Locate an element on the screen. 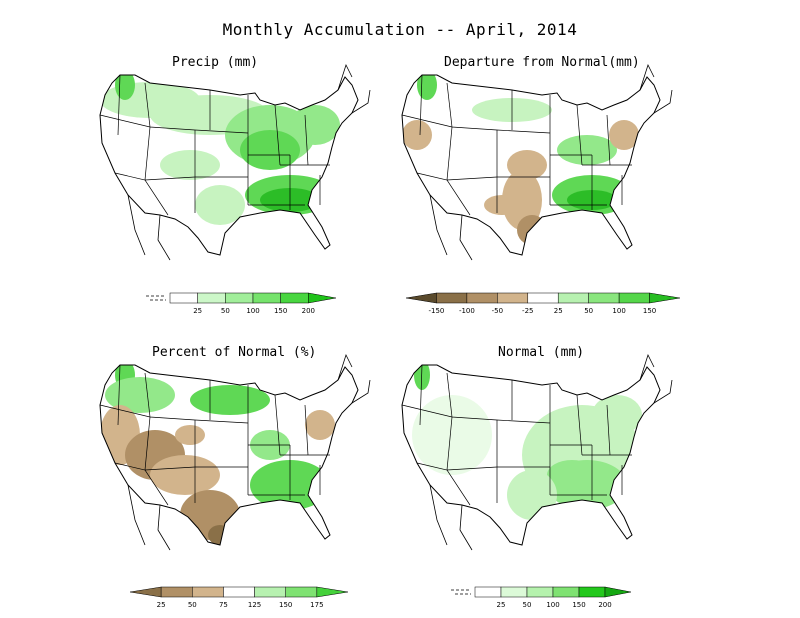  panel-title: Normal (mm) is located at coordinates (541, 352).